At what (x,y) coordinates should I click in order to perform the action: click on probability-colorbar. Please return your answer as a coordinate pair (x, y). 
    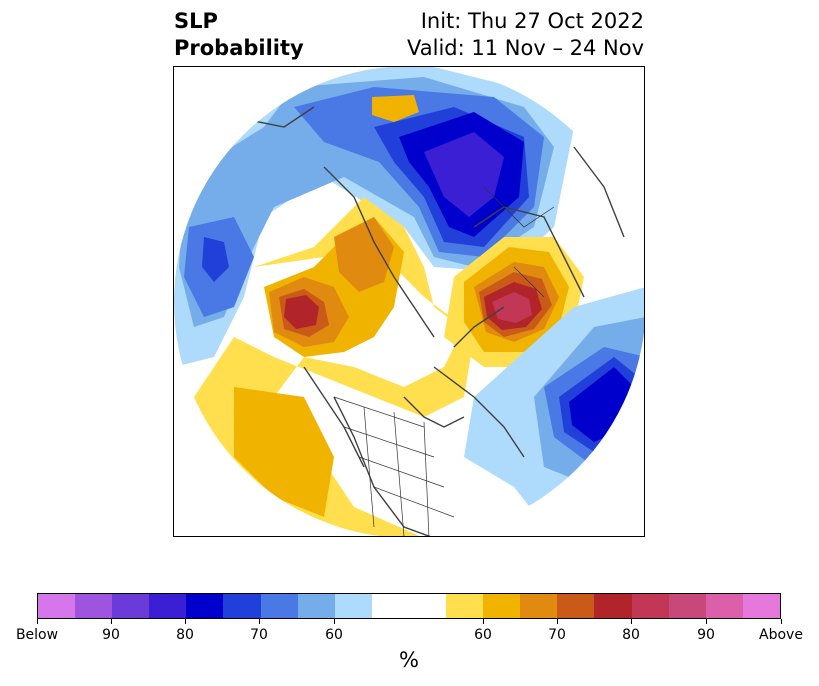
    Looking at the image, I should click on (409, 606).